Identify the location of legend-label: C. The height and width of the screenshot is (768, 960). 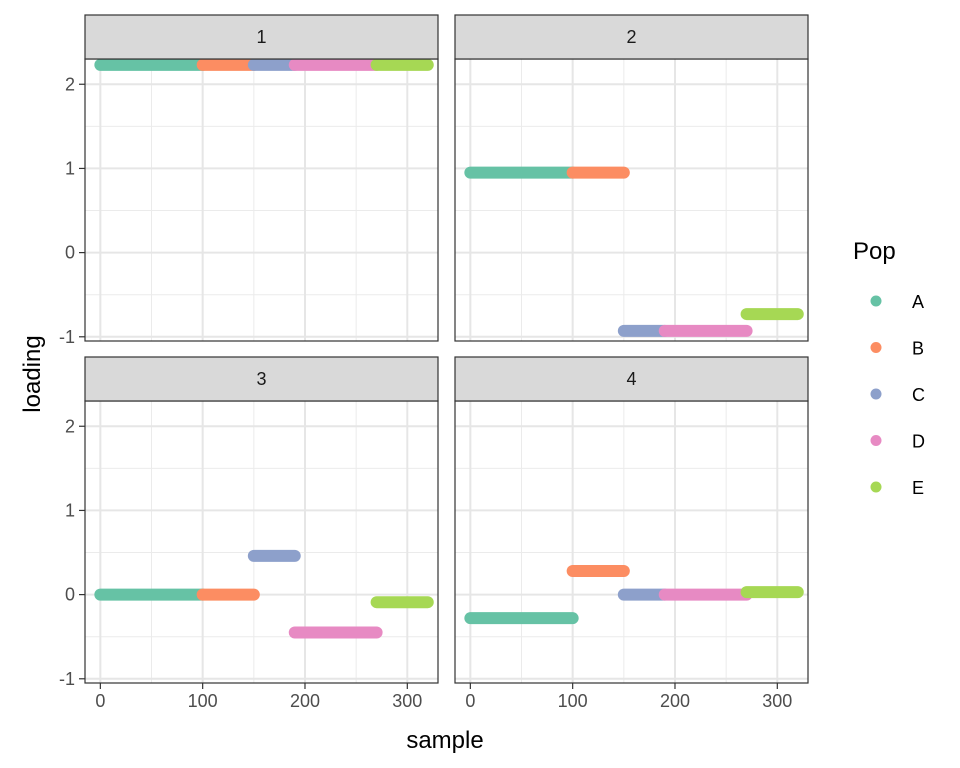
(918, 395).